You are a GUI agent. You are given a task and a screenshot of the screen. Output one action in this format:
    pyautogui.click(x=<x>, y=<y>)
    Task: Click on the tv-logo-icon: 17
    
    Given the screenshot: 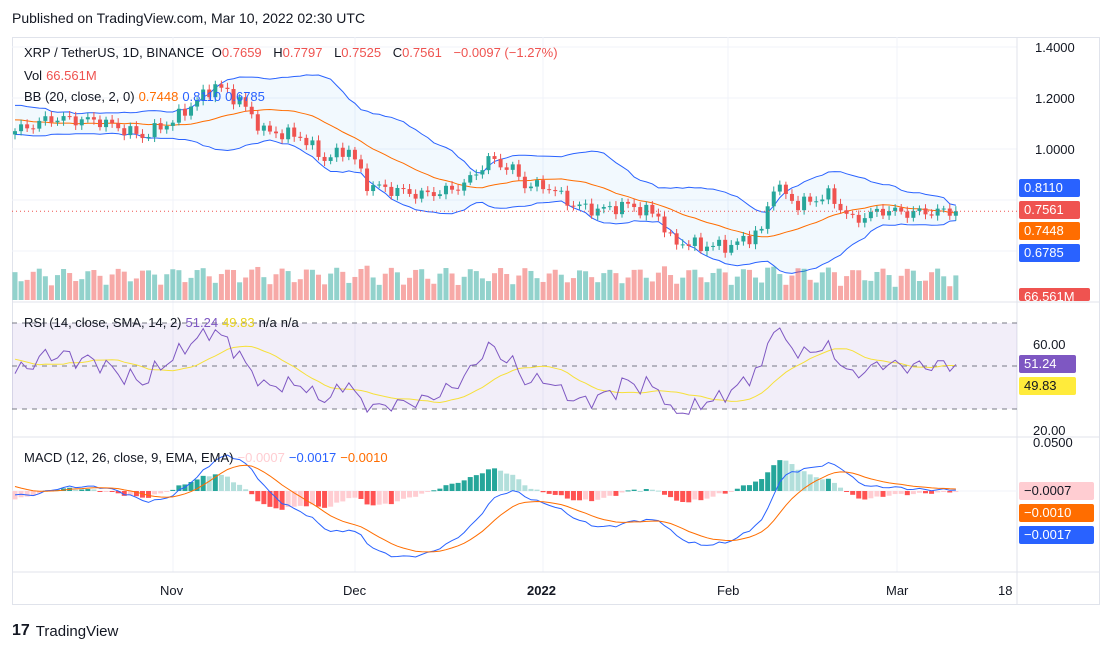 What is the action you would take?
    pyautogui.click(x=21, y=630)
    